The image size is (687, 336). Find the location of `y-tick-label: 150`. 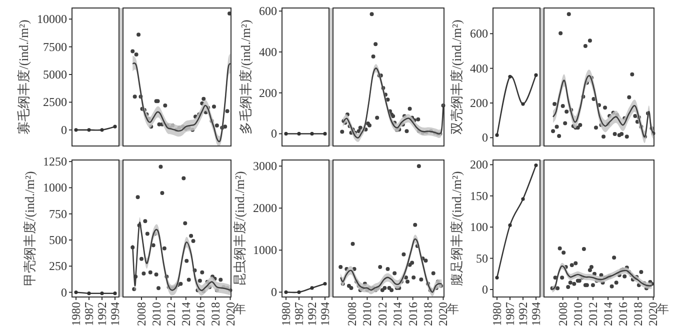

y-tick-label: 150 is located at coordinates (479, 195).